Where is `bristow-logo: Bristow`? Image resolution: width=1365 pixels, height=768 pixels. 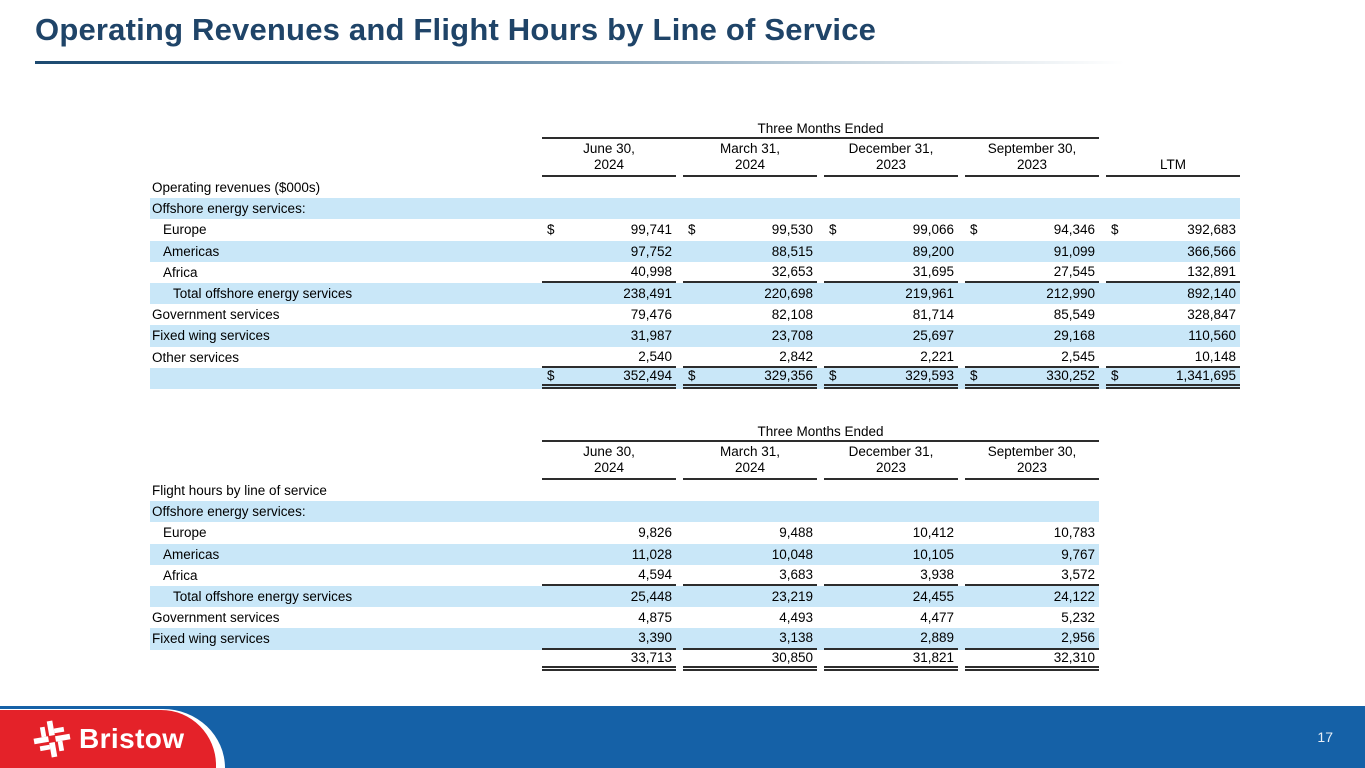
bristow-logo: Bristow is located at coordinates (108, 739).